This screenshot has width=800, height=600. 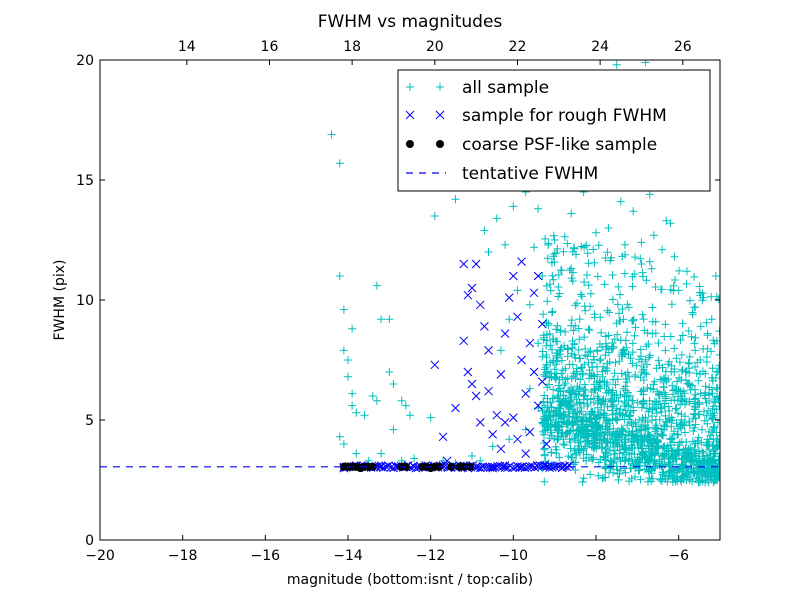 I want to click on y-axis-label: FWHM (pix), so click(x=60, y=300).